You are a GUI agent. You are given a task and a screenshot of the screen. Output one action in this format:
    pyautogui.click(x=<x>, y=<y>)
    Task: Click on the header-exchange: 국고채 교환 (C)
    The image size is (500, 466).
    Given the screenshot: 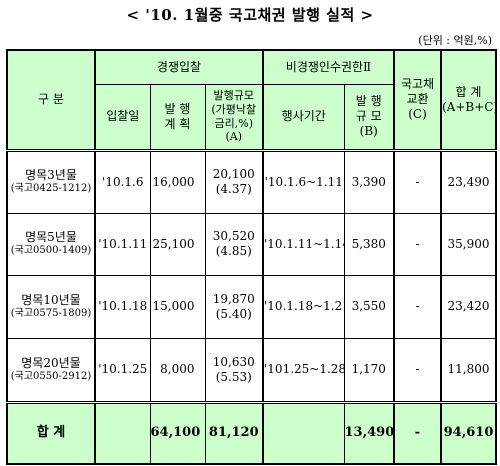 What is the action you would take?
    pyautogui.click(x=417, y=100)
    